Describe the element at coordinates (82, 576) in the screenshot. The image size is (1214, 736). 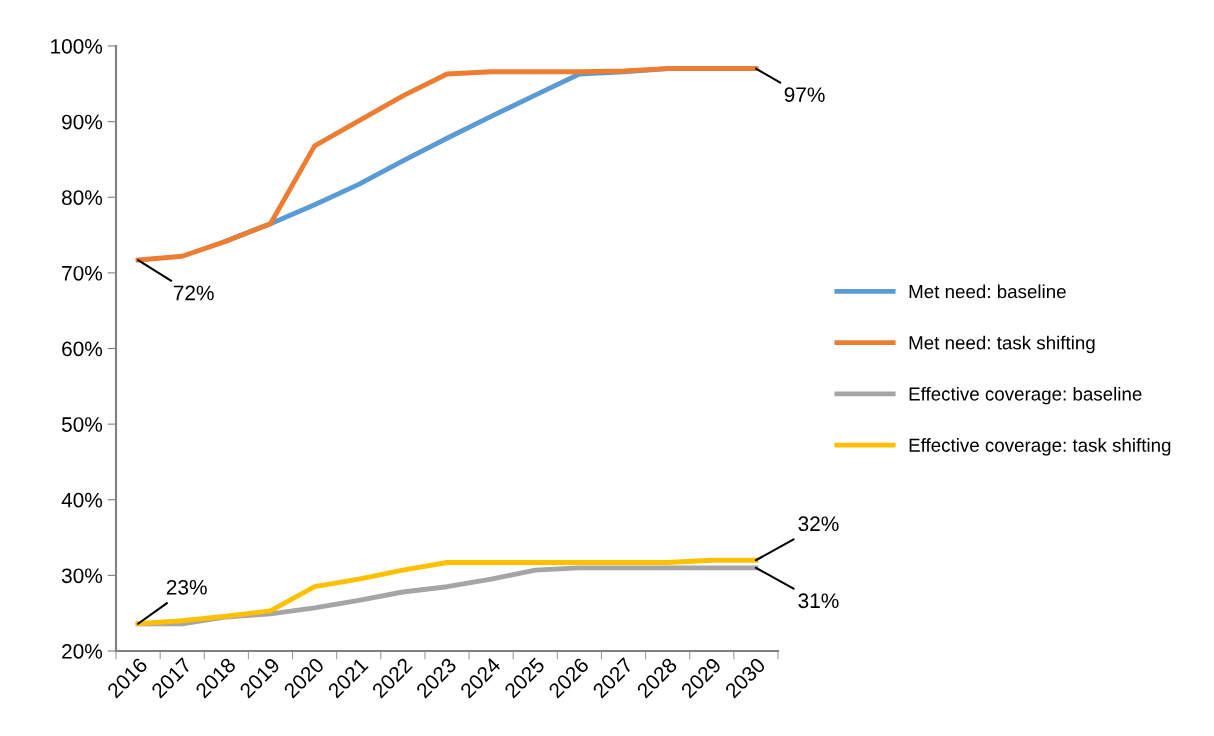
I see `y-tick-label: 30%` at that location.